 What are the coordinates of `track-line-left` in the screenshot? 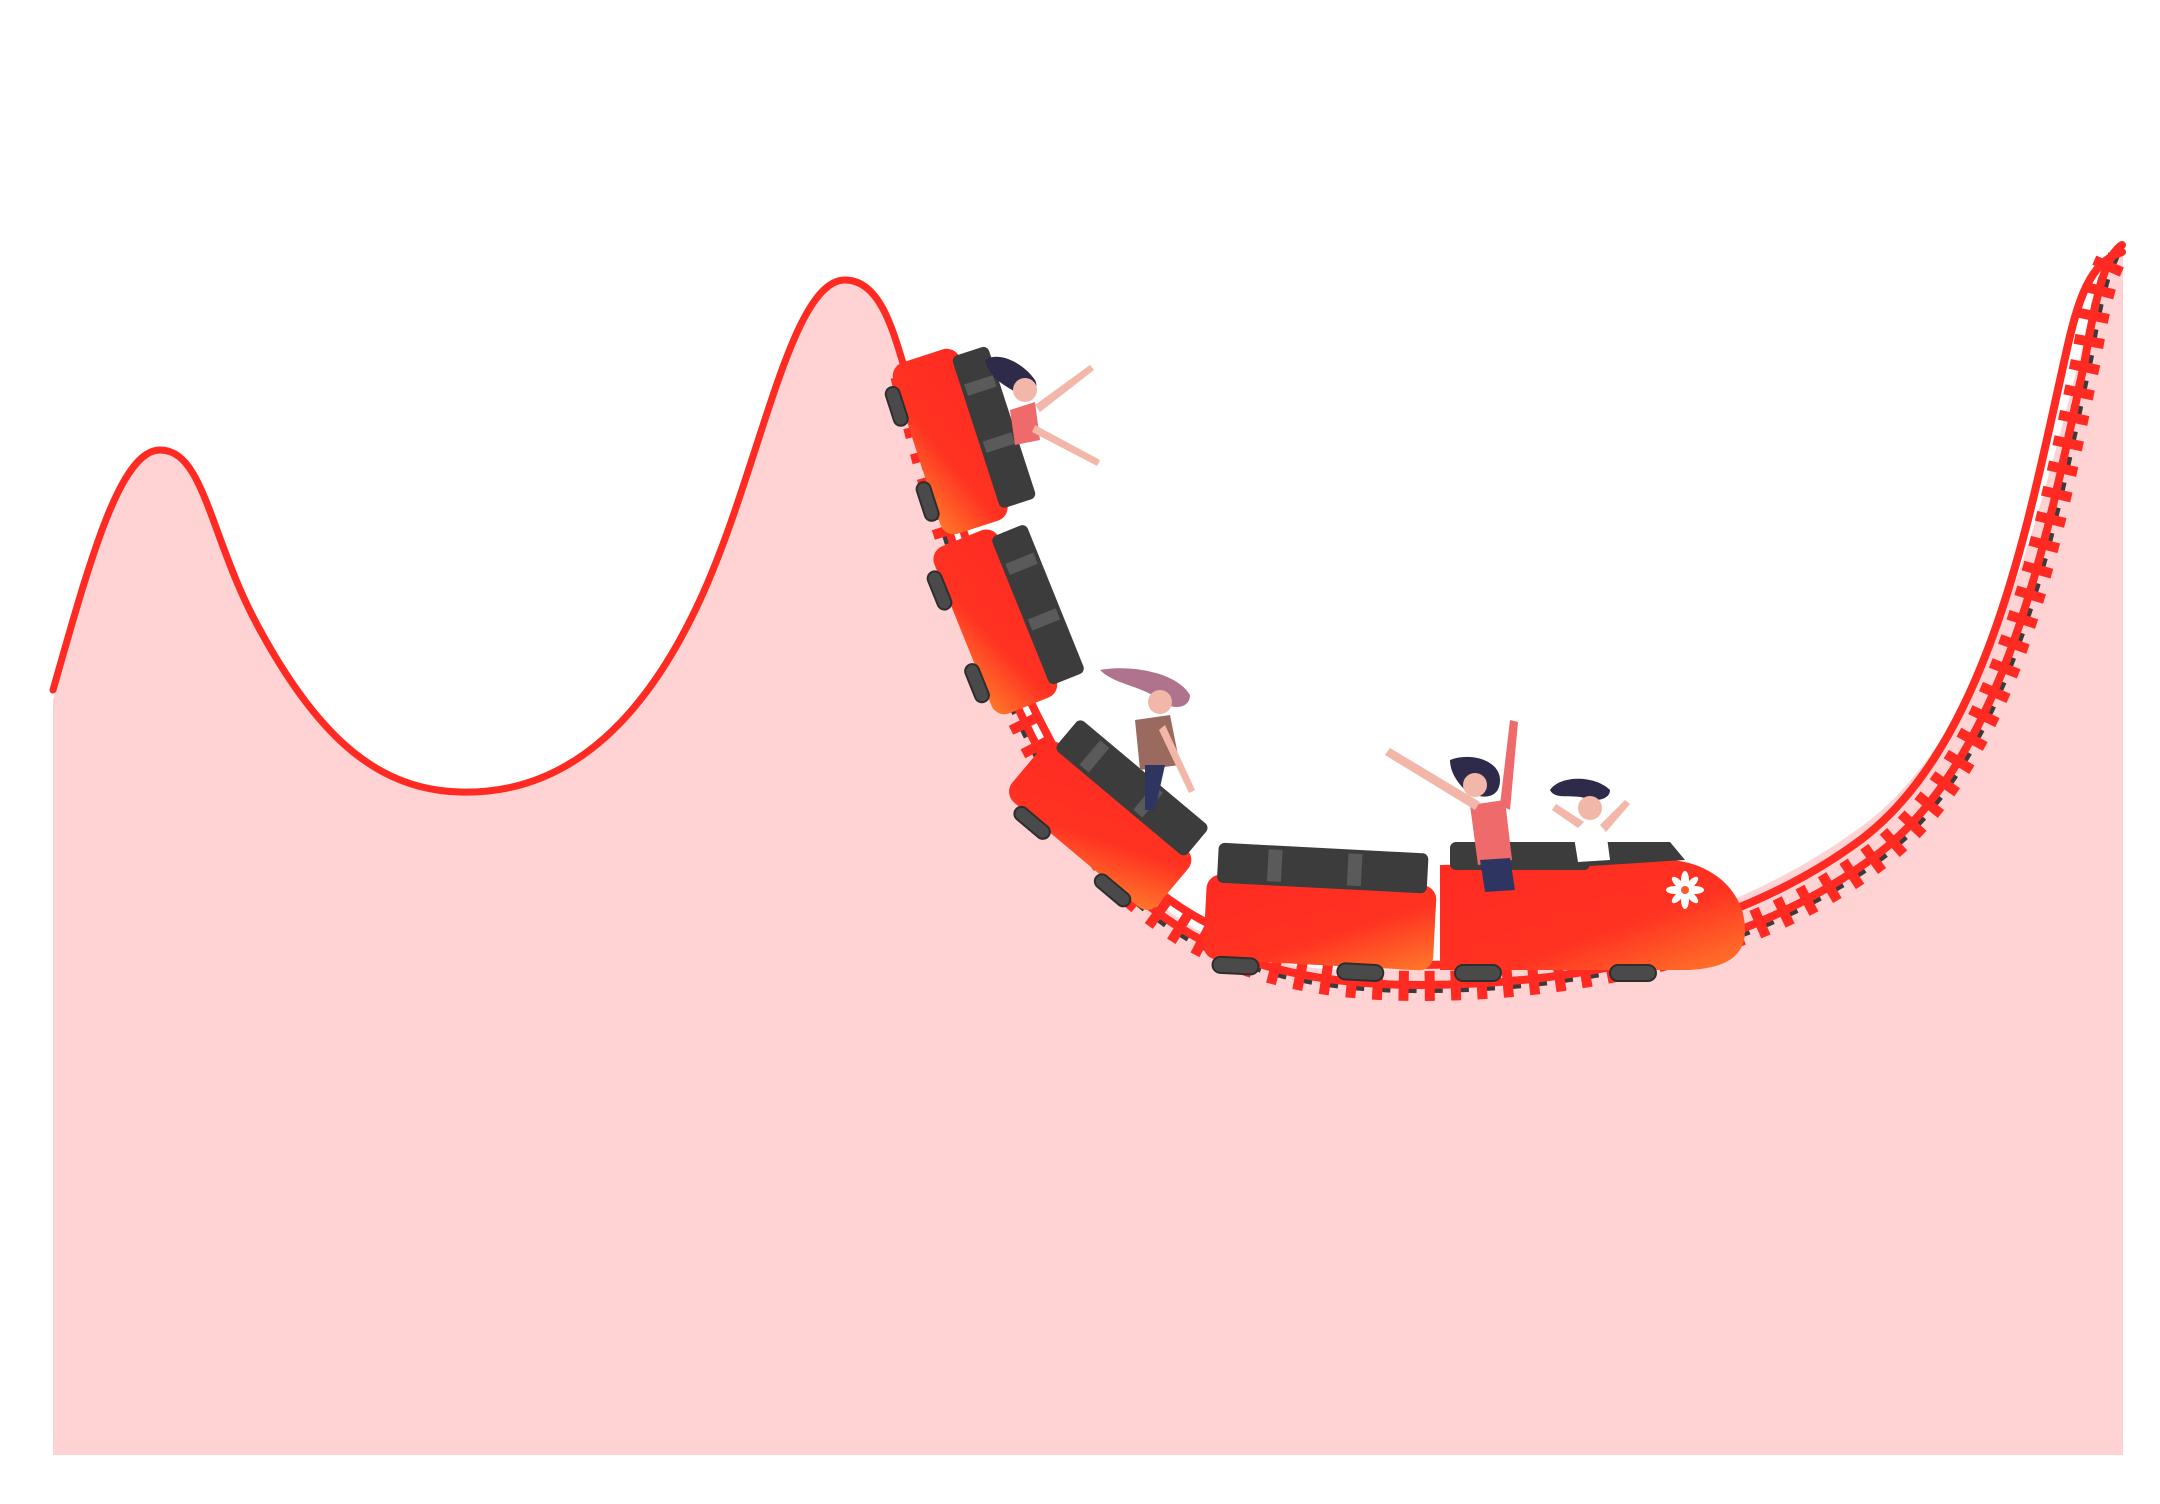 It's located at (479, 536).